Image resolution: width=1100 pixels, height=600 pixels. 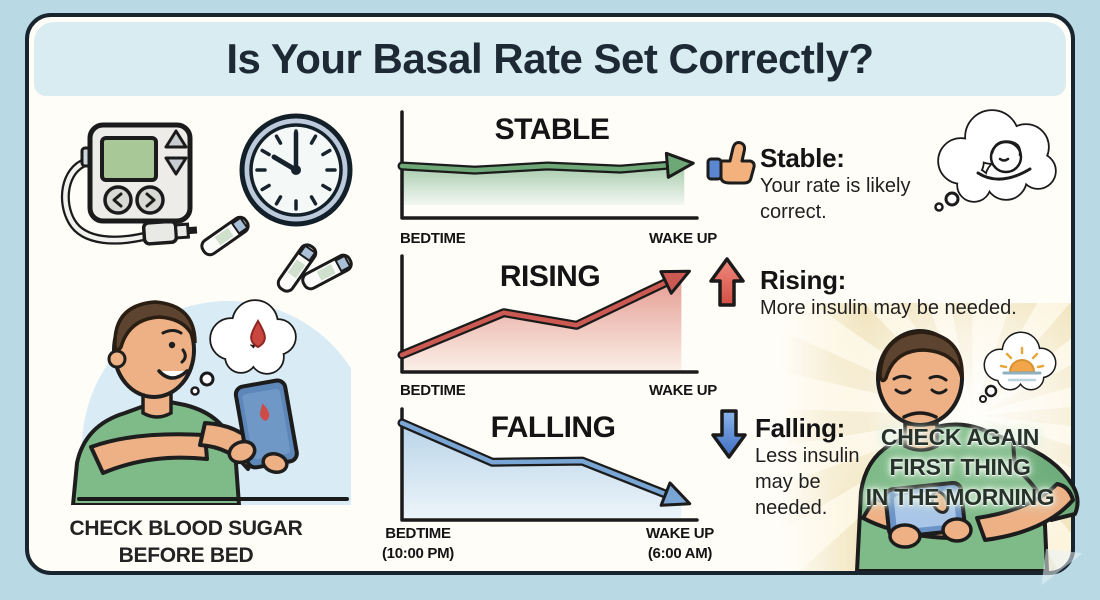 What do you see at coordinates (129, 184) in the screenshot?
I see `insulin-pump-icon` at bounding box center [129, 184].